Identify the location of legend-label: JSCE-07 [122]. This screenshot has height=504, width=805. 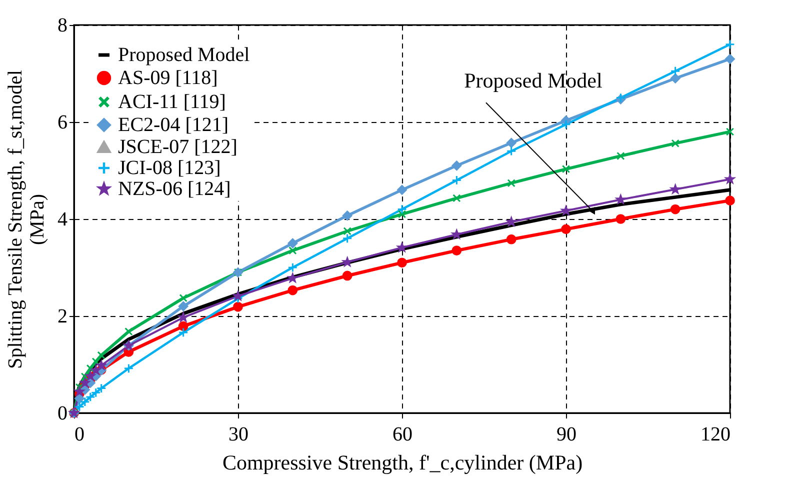
(178, 147).